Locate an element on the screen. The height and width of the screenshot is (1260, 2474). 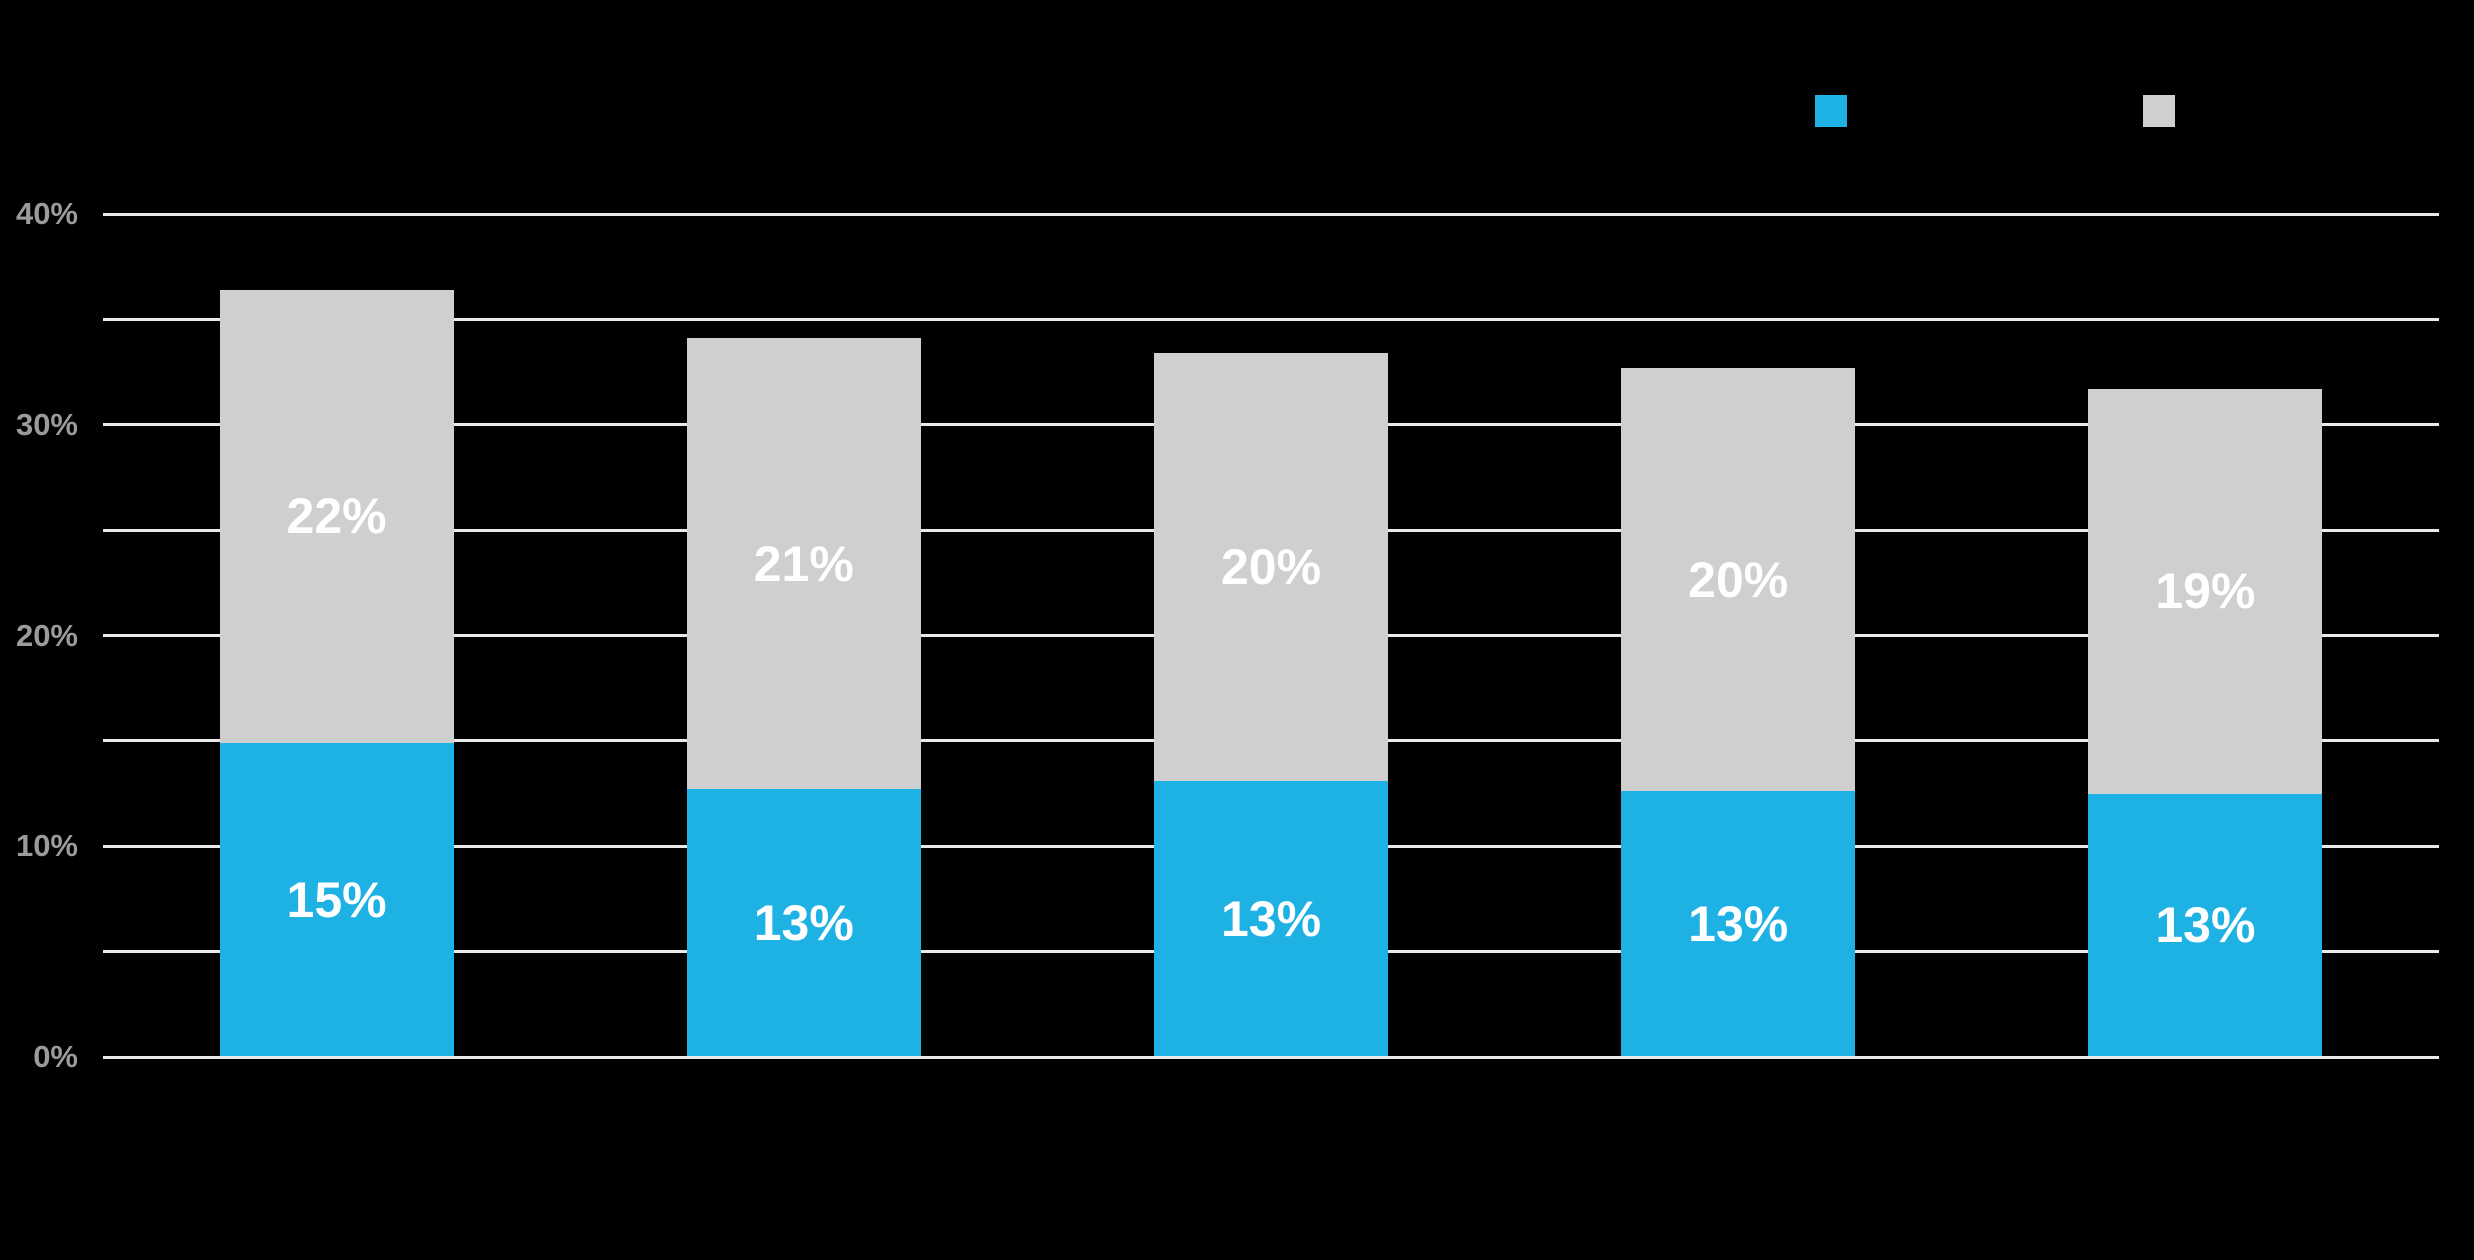
y-axis-tick-label: 0% is located at coordinates (55, 1056).